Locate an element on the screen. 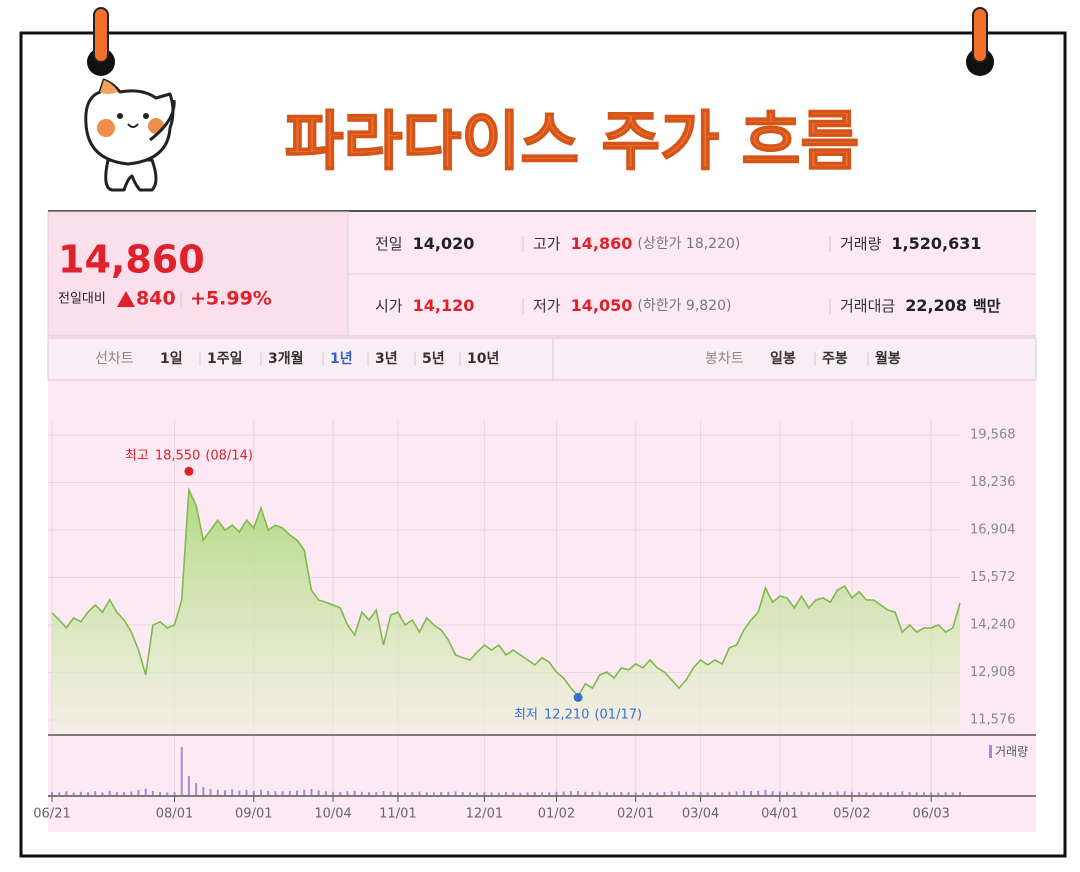  tab: 10년 is located at coordinates (483, 359).